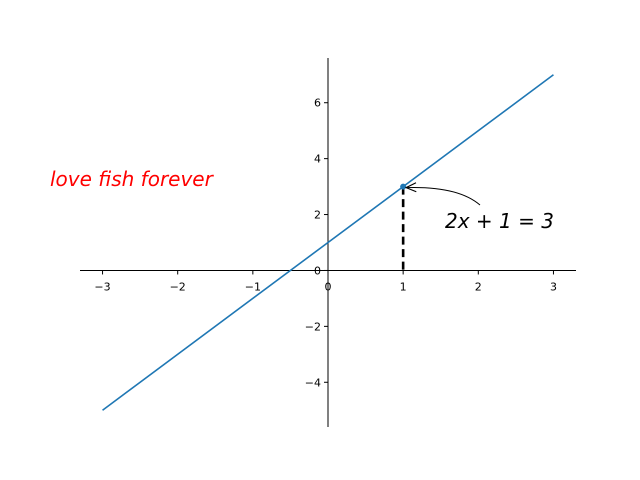 The height and width of the screenshot is (480, 640). I want to click on annotations: love fish forever 2x + 1 = 3, so click(302, 200).